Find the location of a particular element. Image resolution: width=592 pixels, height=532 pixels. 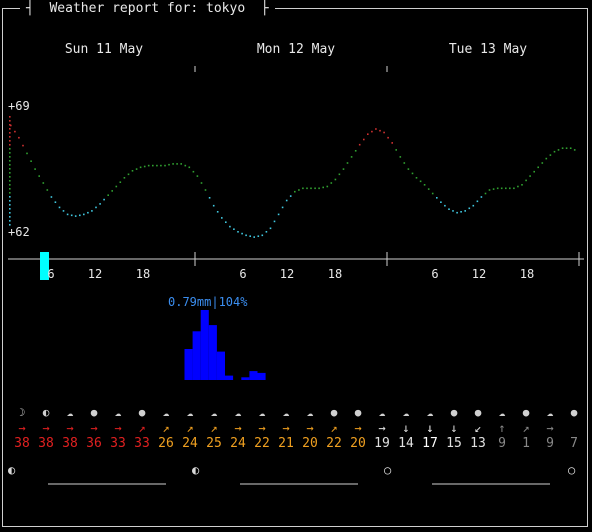

wind-speed-value: 19 is located at coordinates (382, 443).